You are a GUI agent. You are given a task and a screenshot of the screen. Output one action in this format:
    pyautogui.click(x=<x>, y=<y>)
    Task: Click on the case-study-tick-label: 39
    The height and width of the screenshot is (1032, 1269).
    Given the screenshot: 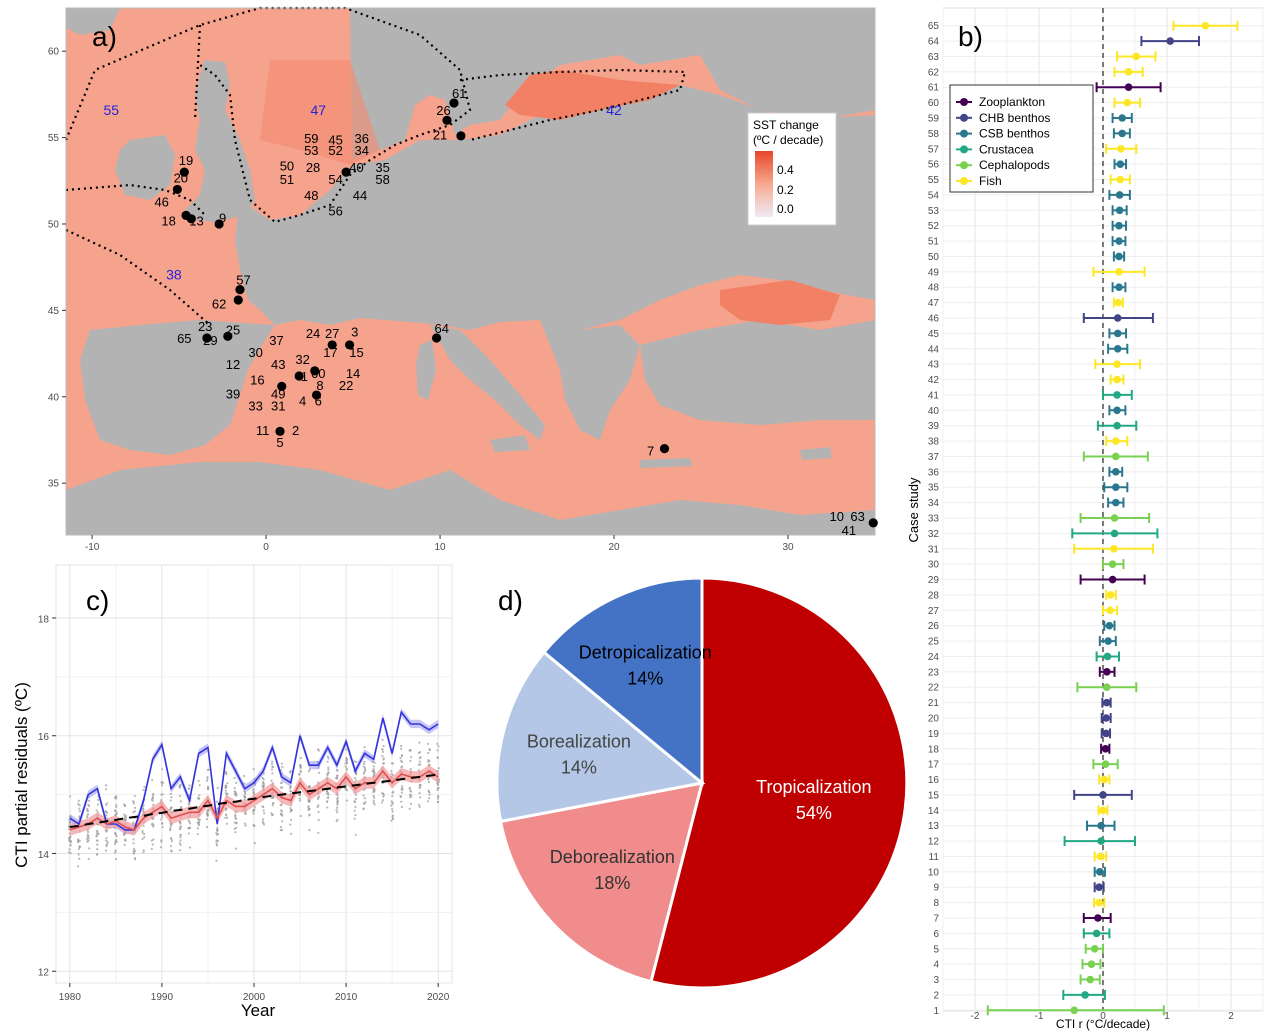 What is the action you would take?
    pyautogui.click(x=934, y=426)
    